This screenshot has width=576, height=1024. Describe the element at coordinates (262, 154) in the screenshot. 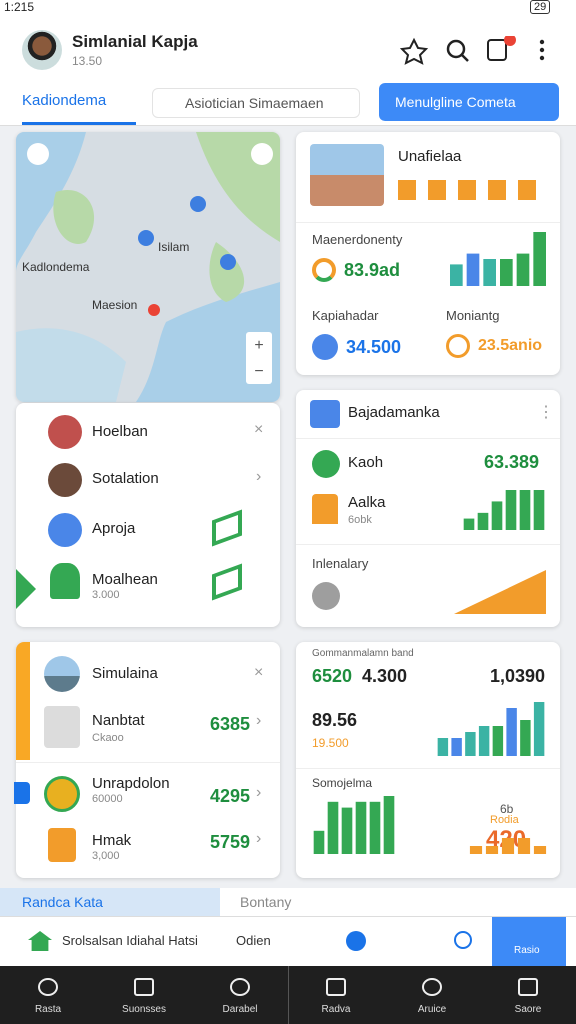

I see `map-layers` at that location.